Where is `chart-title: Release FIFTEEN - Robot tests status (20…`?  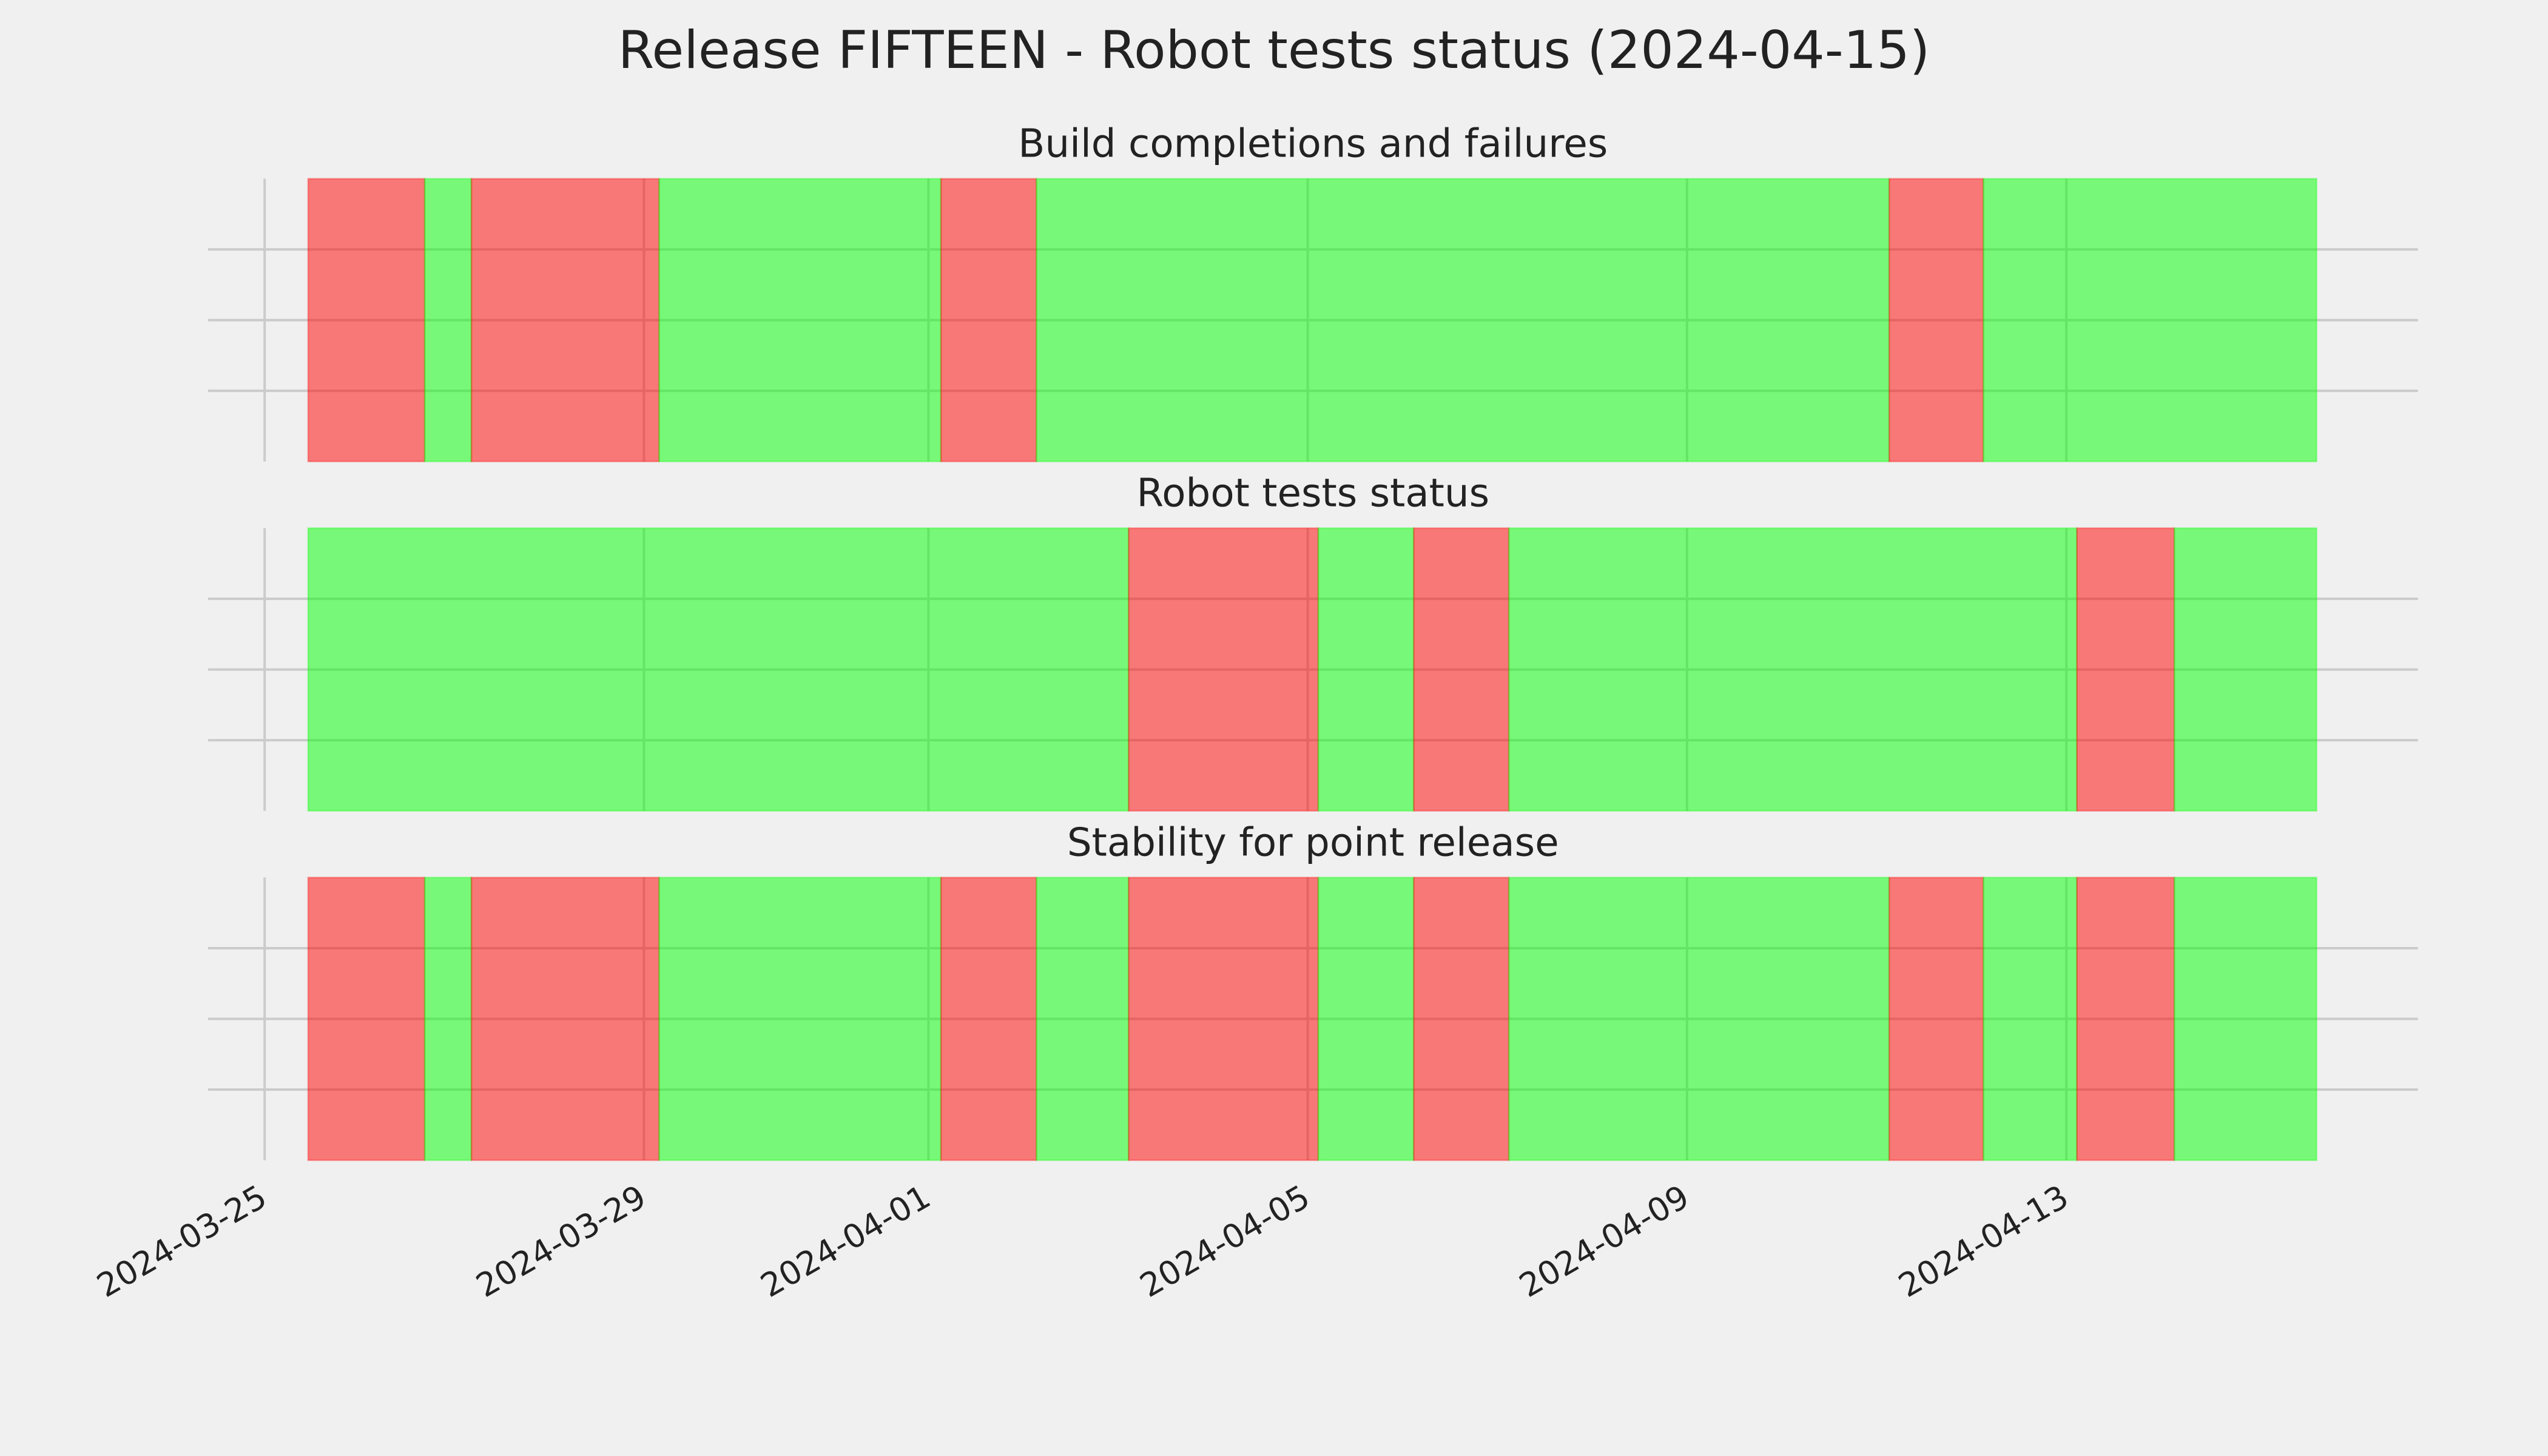
chart-title: Release FIFTEEN - Robot tests status (20… is located at coordinates (1274, 50).